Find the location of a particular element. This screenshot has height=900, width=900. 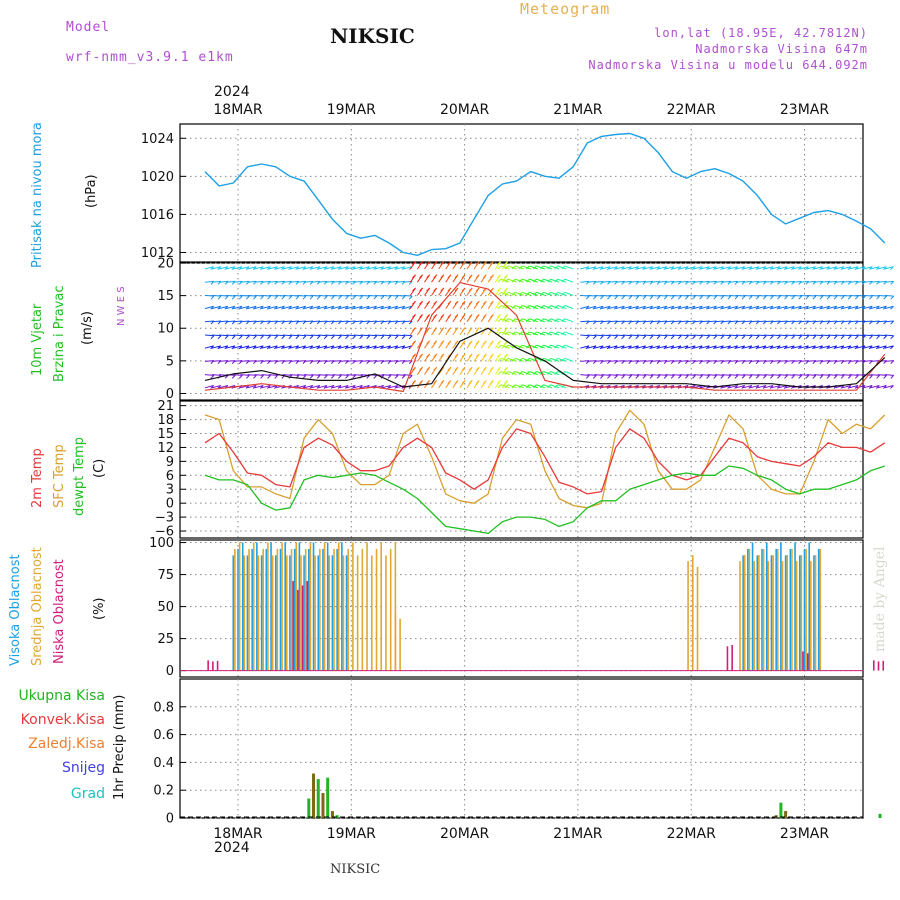

model-name: wrf-nmm_v3.9.1 e1km is located at coordinates (150, 57).